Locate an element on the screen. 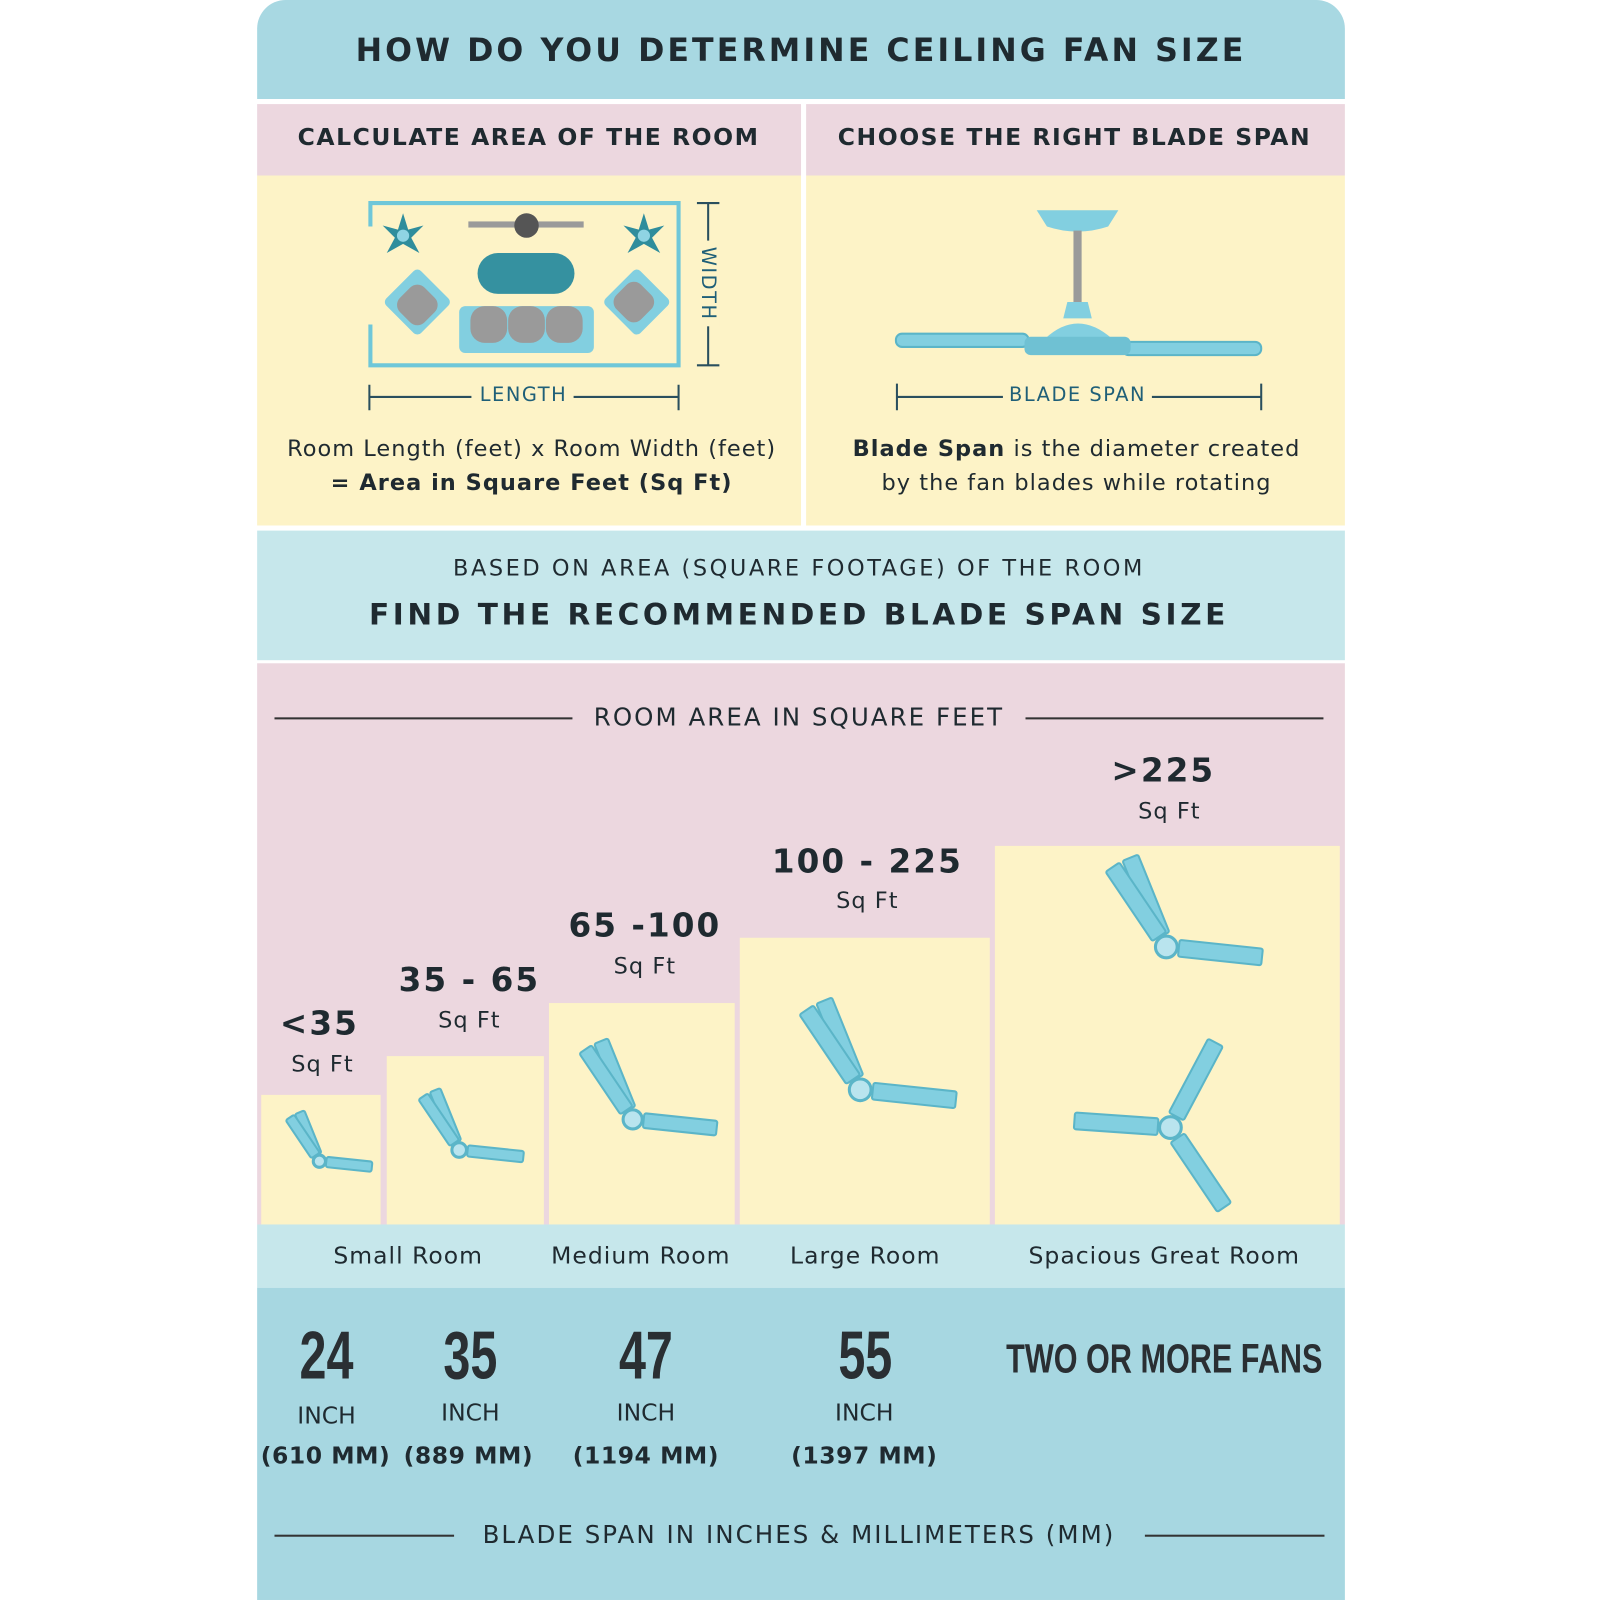 The image size is (1600, 1600). tier-range: <35 is located at coordinates (319, 1023).